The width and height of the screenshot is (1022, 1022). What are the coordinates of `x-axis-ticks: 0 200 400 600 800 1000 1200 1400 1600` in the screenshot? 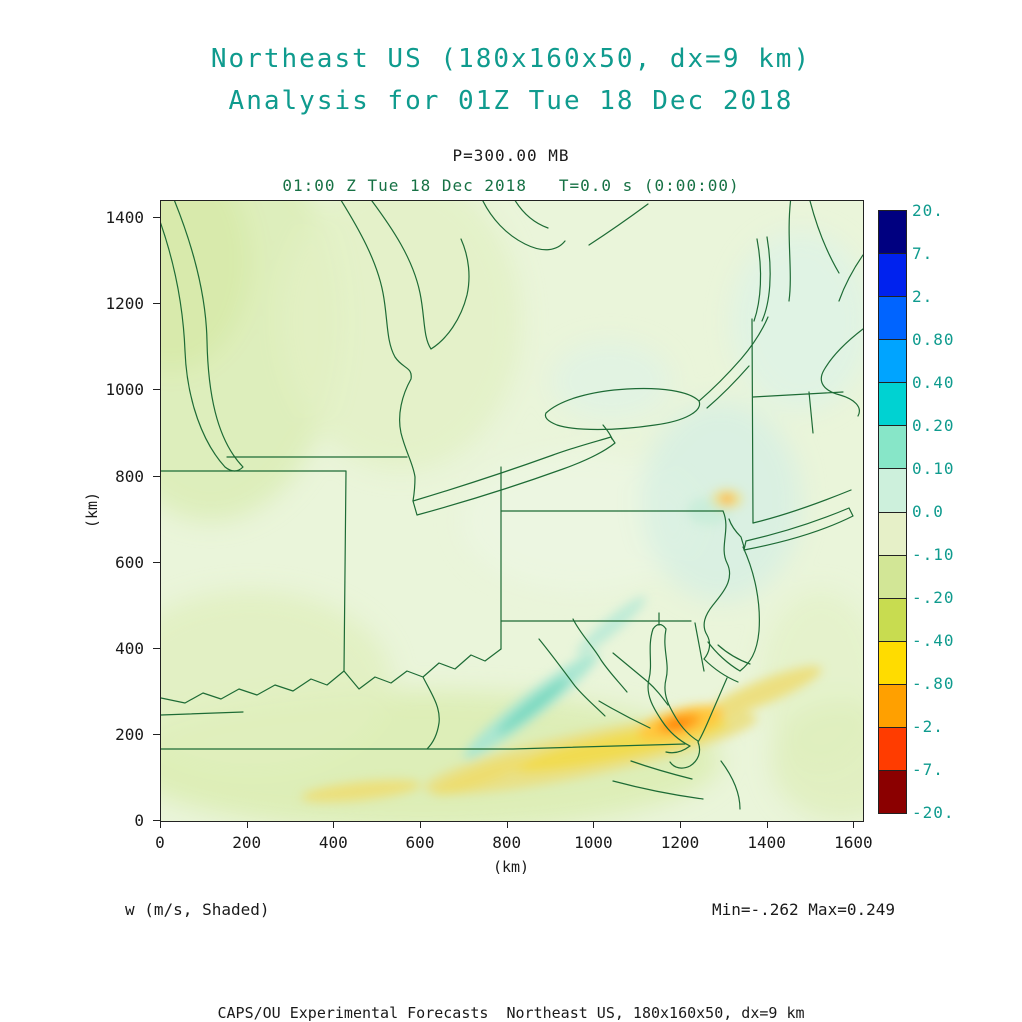 It's located at (514, 843).